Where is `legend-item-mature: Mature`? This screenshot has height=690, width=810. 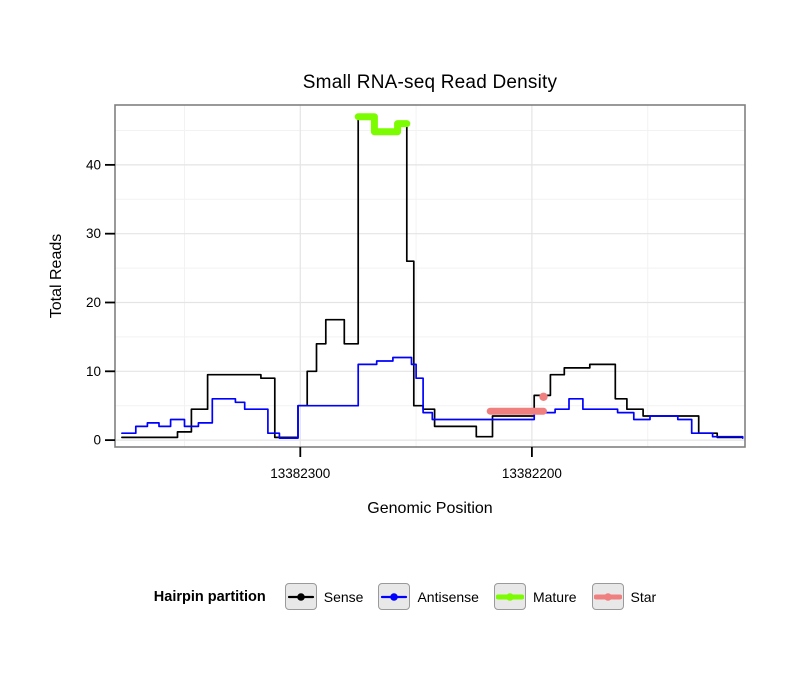
legend-item-mature: Mature is located at coordinates (535, 596).